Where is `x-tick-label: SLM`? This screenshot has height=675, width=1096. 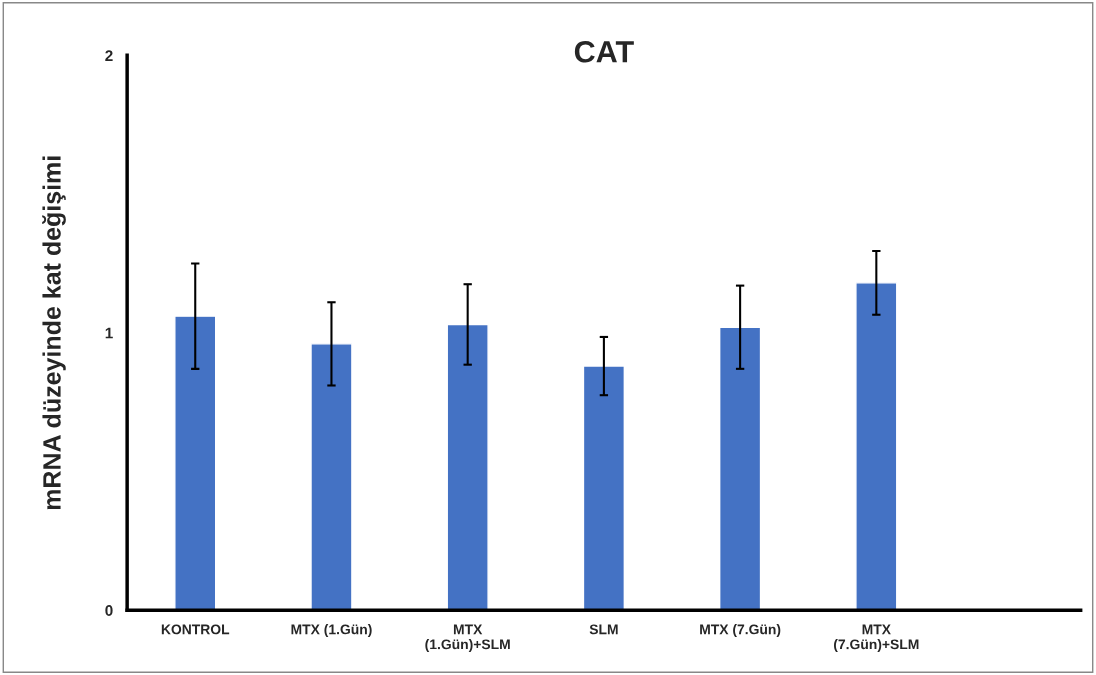 x-tick-label: SLM is located at coordinates (603, 629).